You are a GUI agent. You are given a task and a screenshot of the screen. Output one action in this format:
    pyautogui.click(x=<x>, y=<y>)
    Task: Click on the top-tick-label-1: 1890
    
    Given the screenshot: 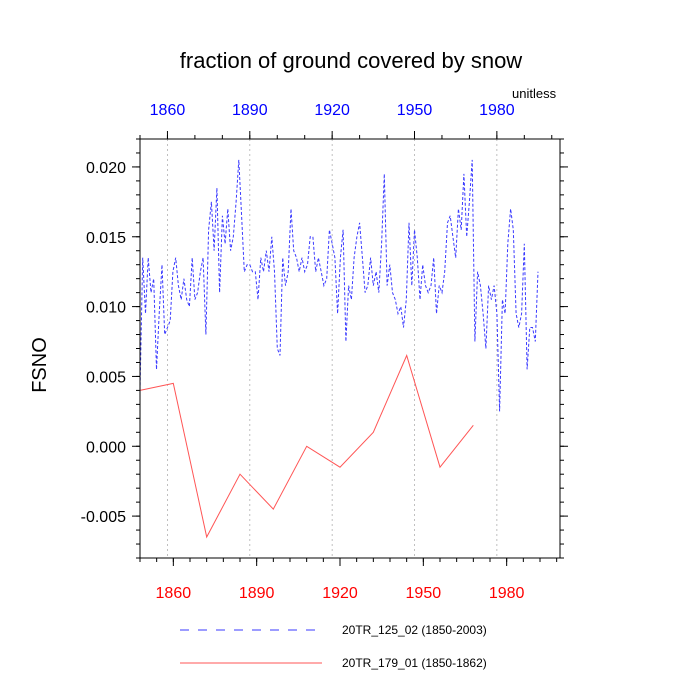 What is the action you would take?
    pyautogui.click(x=250, y=110)
    